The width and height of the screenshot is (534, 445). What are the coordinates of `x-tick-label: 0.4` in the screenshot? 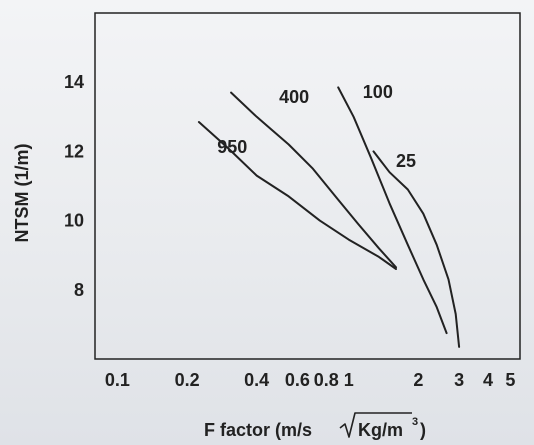 It's located at (256, 380).